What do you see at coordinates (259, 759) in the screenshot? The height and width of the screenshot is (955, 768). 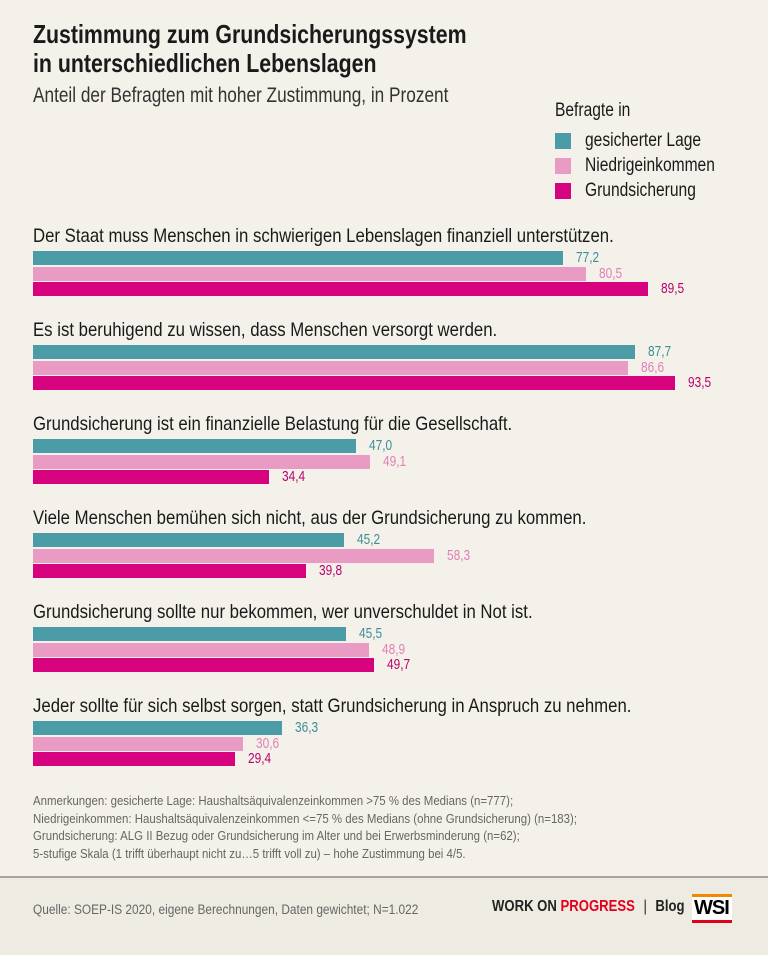 I see `value-label: 29,4` at bounding box center [259, 759].